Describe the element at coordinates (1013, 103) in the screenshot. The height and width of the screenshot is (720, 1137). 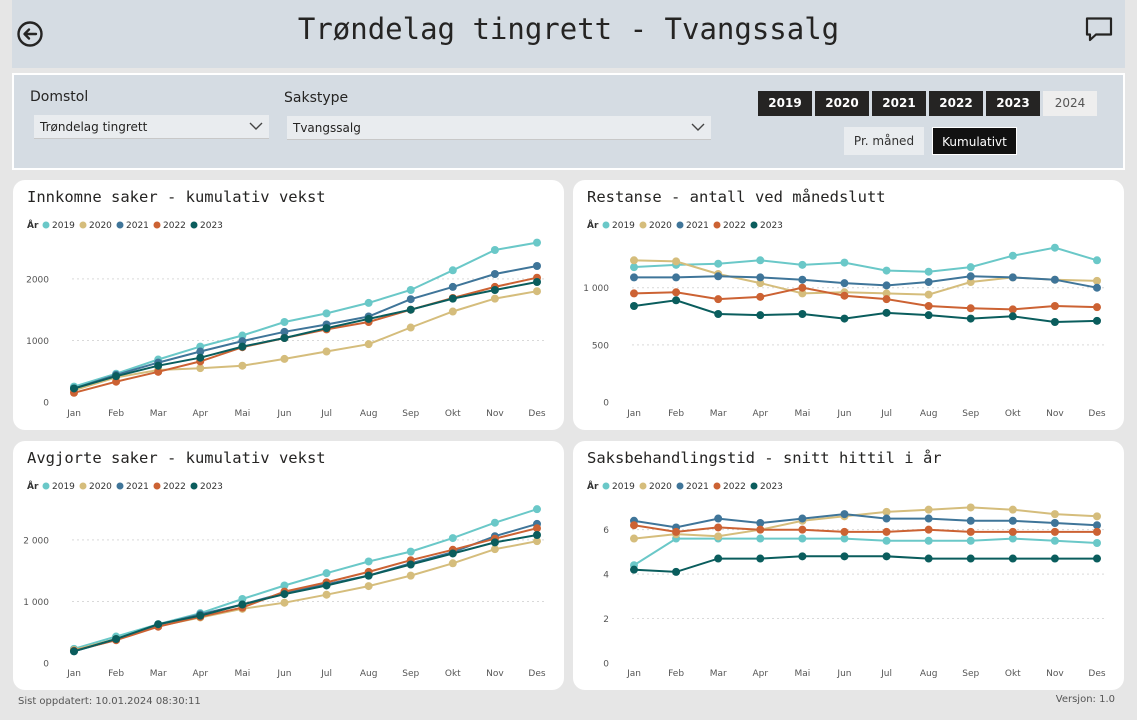
I see `year-button-2023: 2023` at that location.